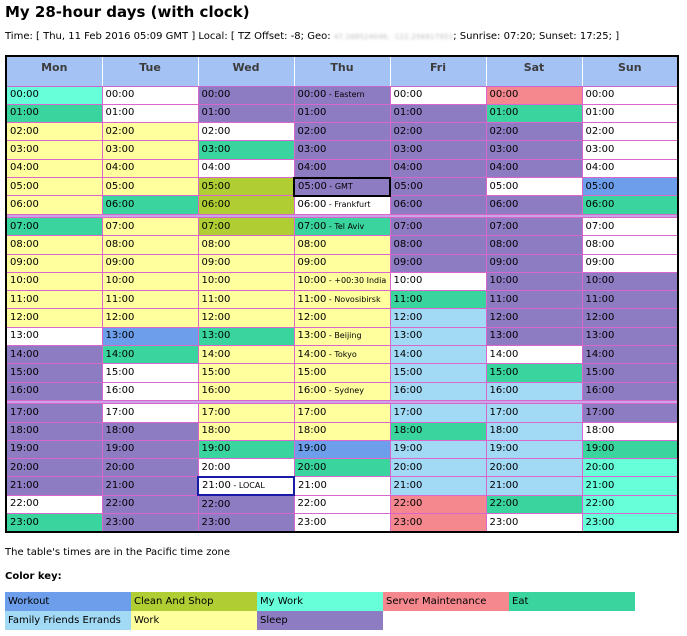  Describe the element at coordinates (342, 413) in the screenshot. I see `schedule-cell: 17:00` at that location.